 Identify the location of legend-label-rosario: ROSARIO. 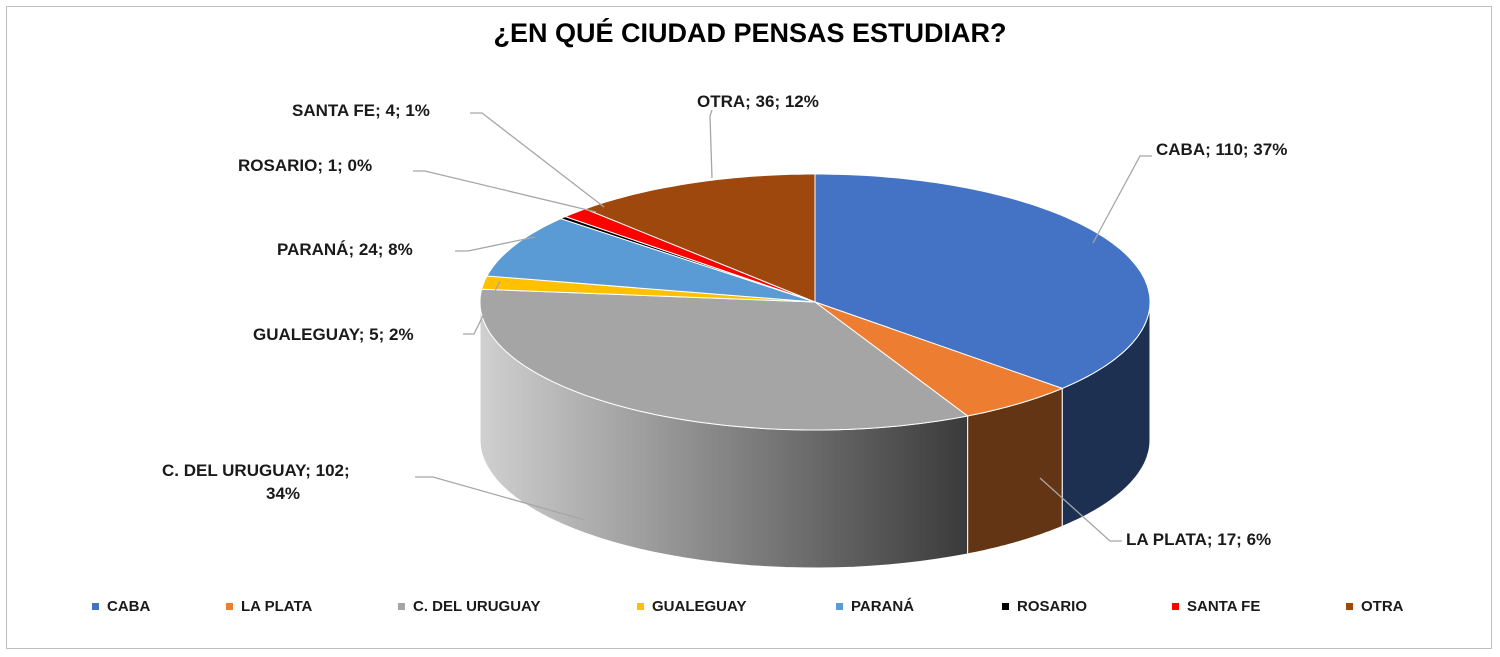
(1052, 606).